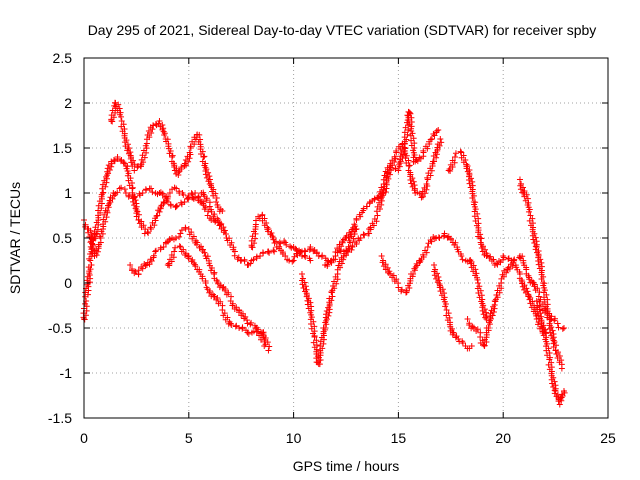 This screenshot has width=640, height=480. I want to click on x-tick-label: 20, so click(503, 438).